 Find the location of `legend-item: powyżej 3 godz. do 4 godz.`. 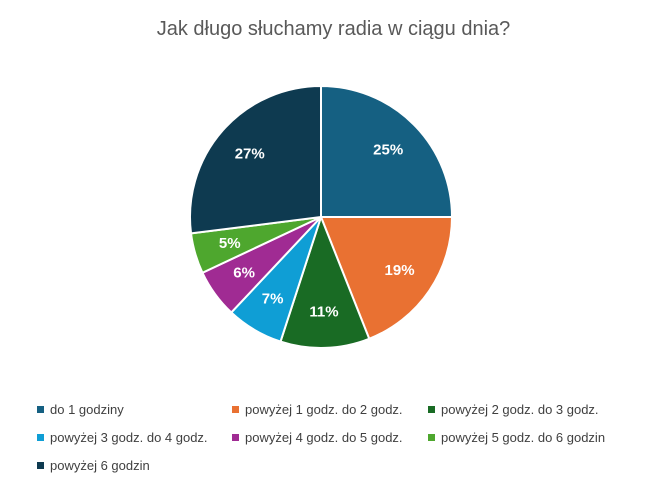

legend-item: powyżej 3 godz. do 4 godz. is located at coordinates (134, 437).